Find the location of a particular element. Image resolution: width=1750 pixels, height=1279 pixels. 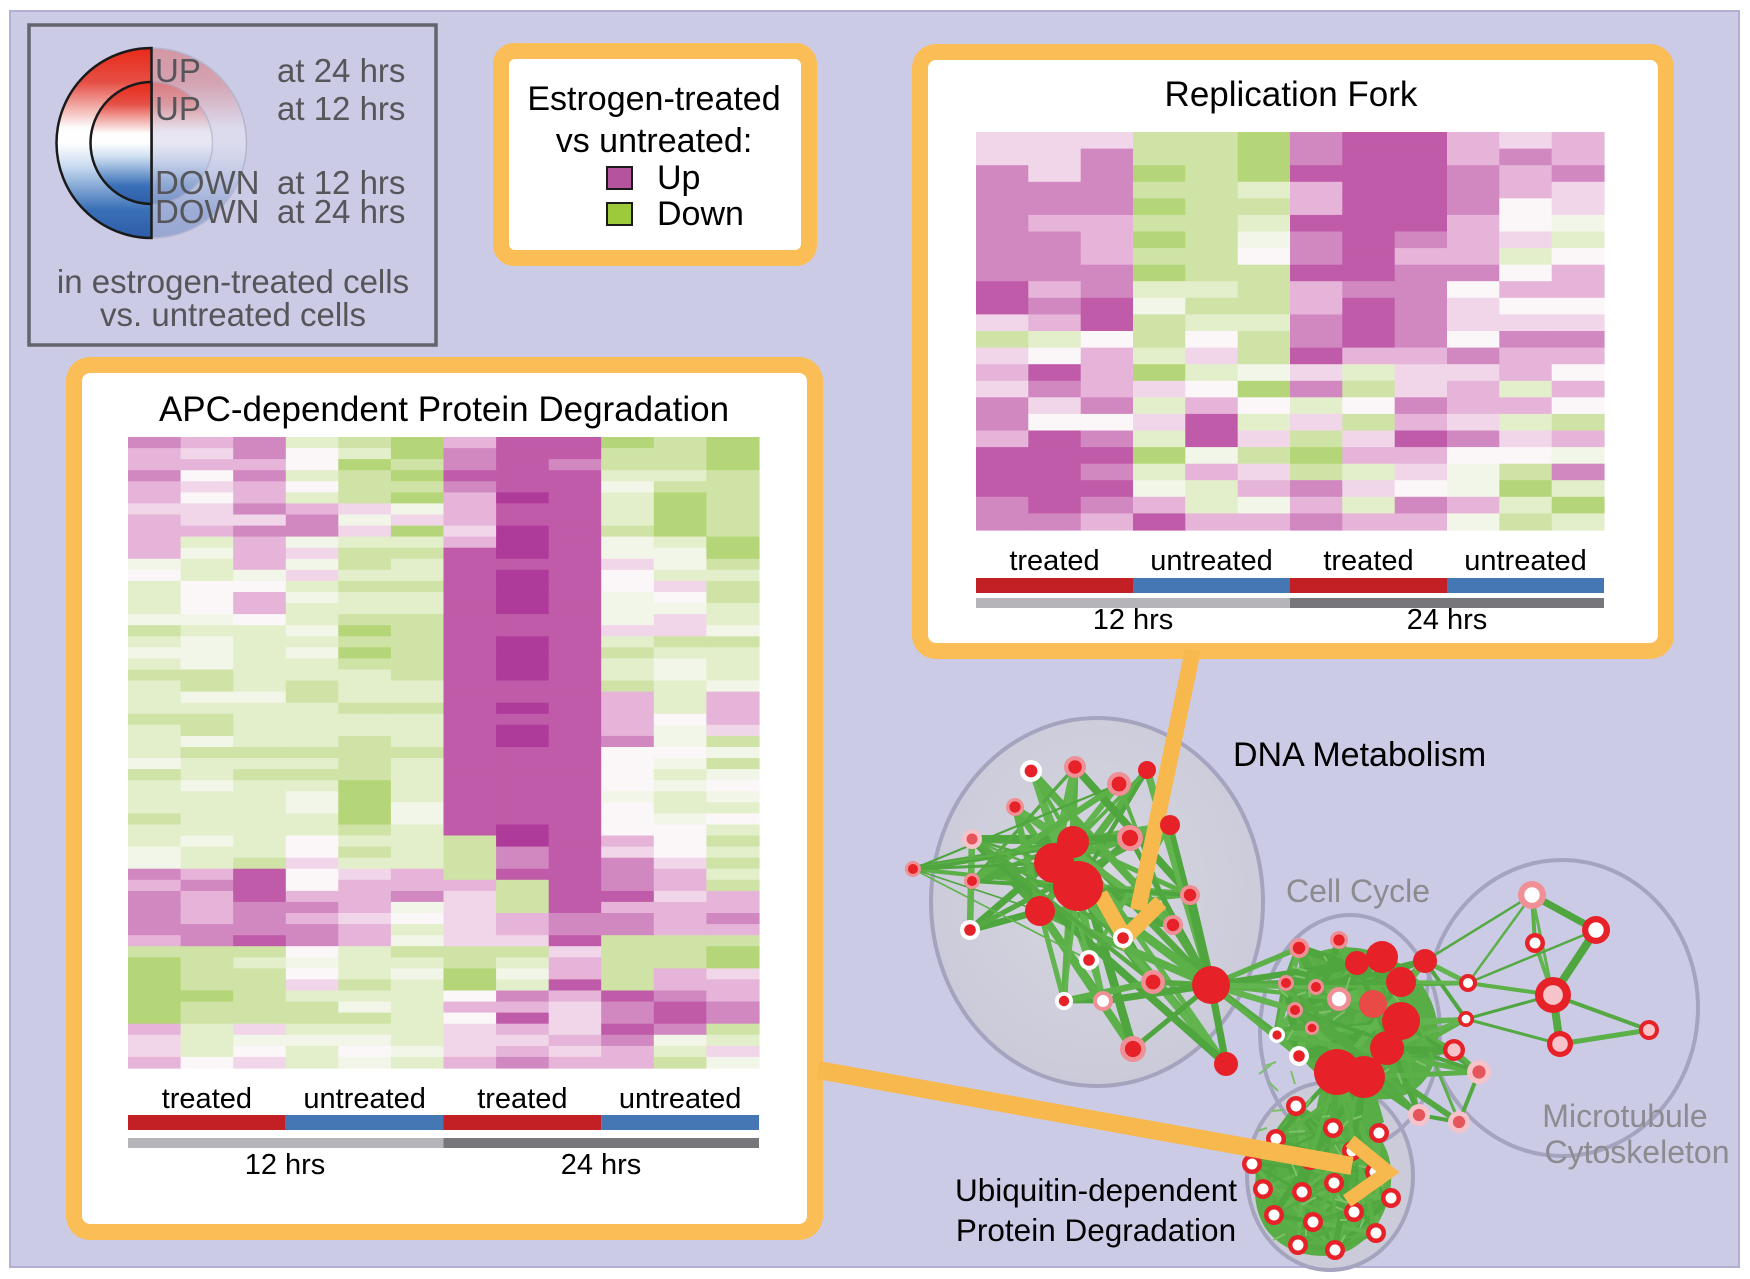

svg-text: Cell Cycle is located at coordinates (1358, 891).